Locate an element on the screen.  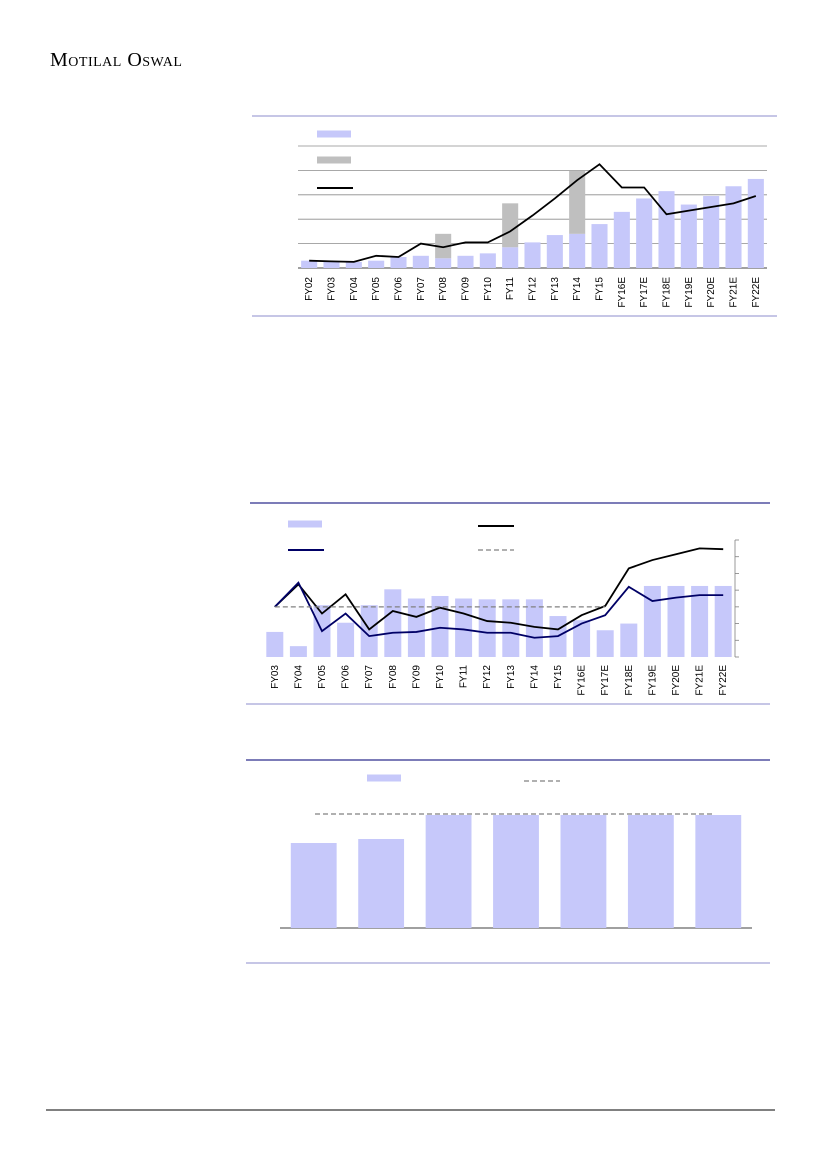
x-tick-label: FY02 is located at coordinates (309, 289).